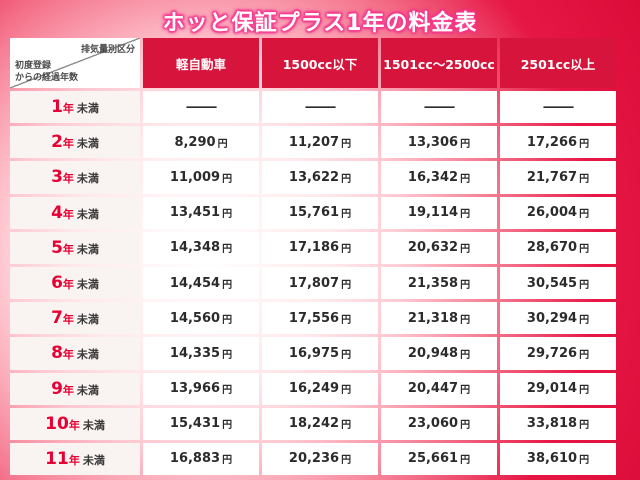 Image resolution: width=640 pixels, height=480 pixels. I want to click on price-value: 17,556, so click(314, 318).